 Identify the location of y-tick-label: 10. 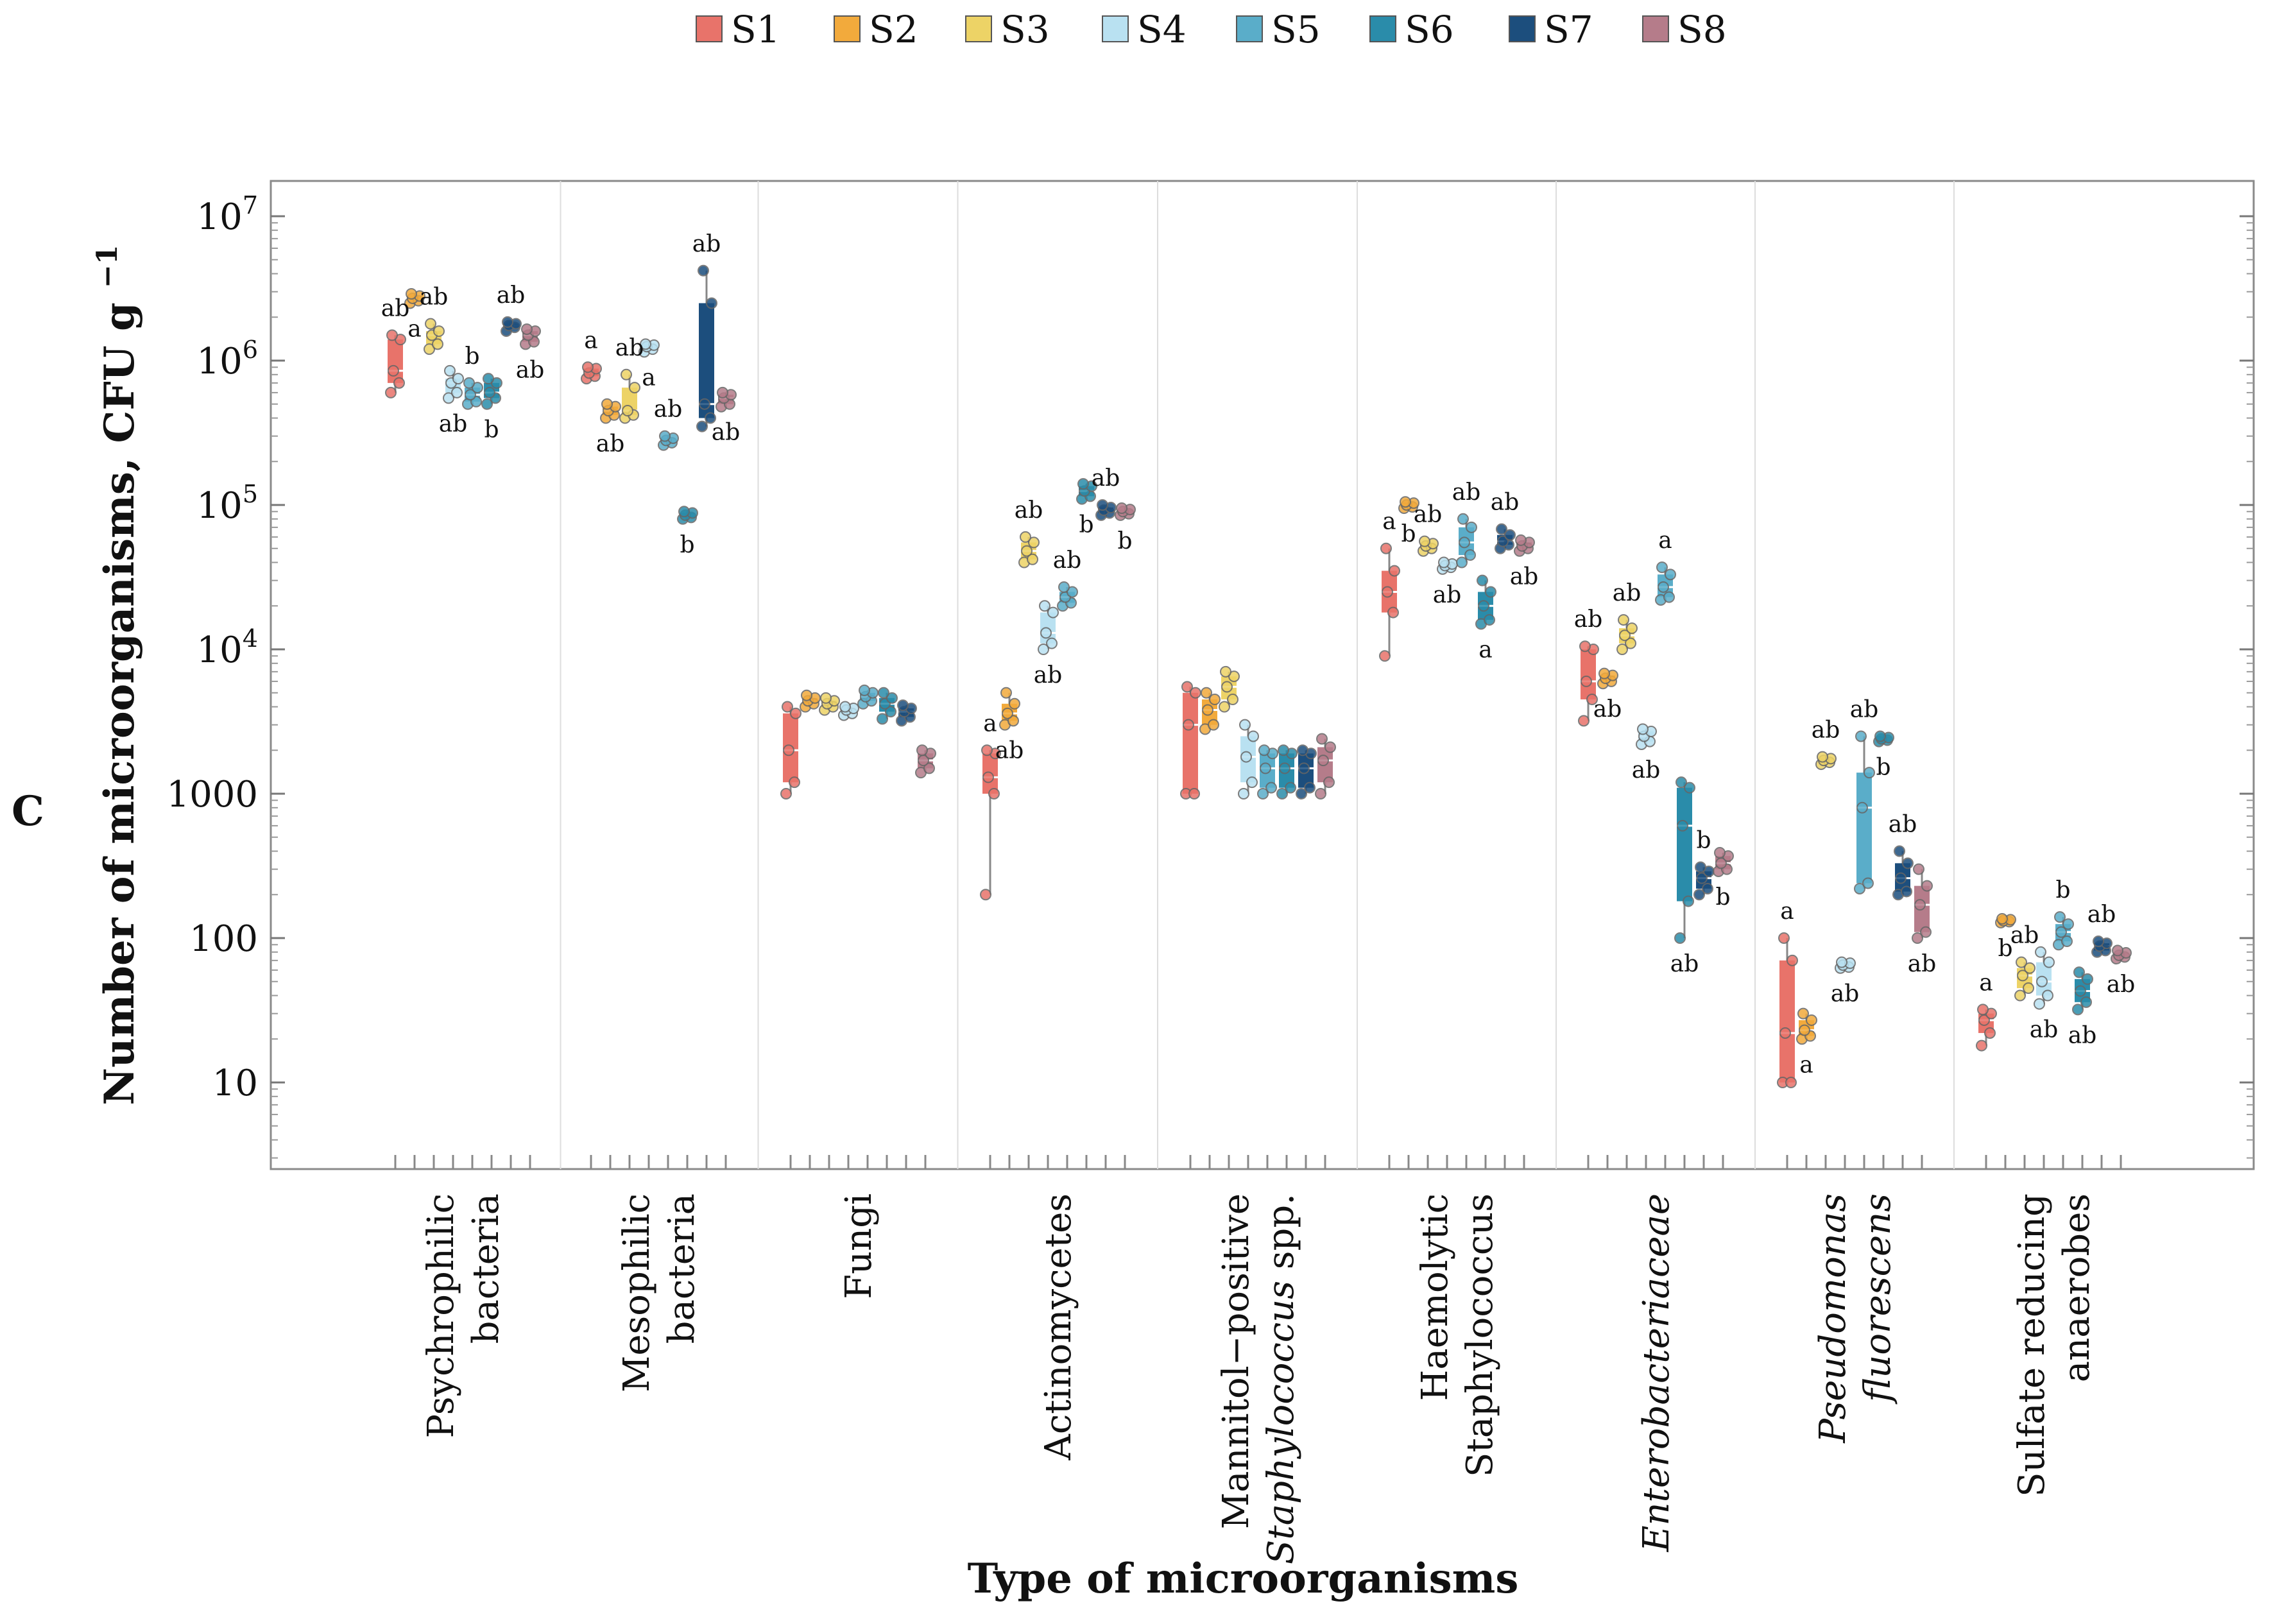
(235, 1083).